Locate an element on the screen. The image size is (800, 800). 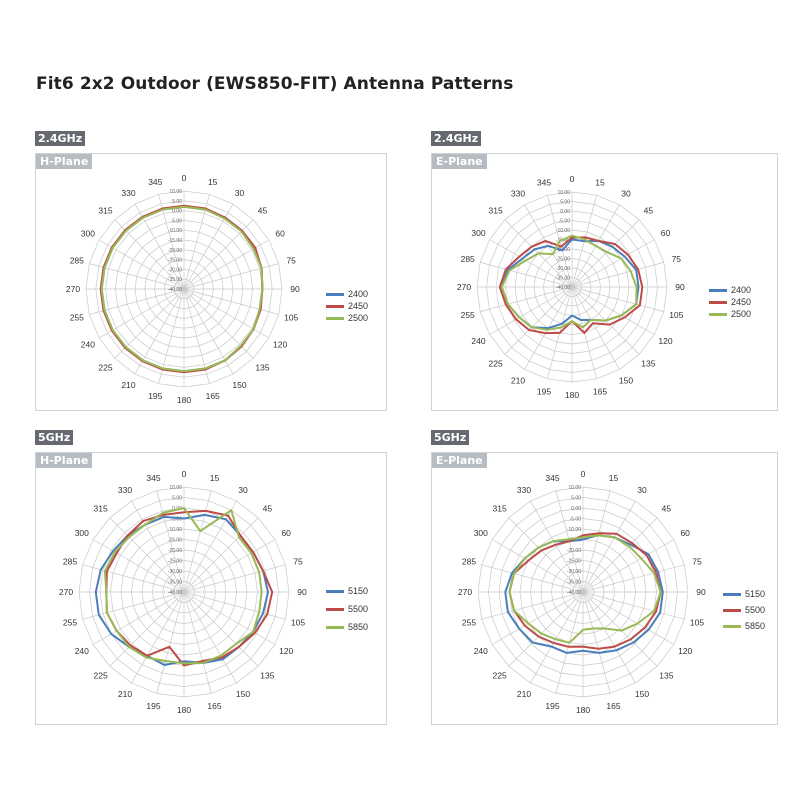
plane-label: E-Plane is located at coordinates (459, 460).